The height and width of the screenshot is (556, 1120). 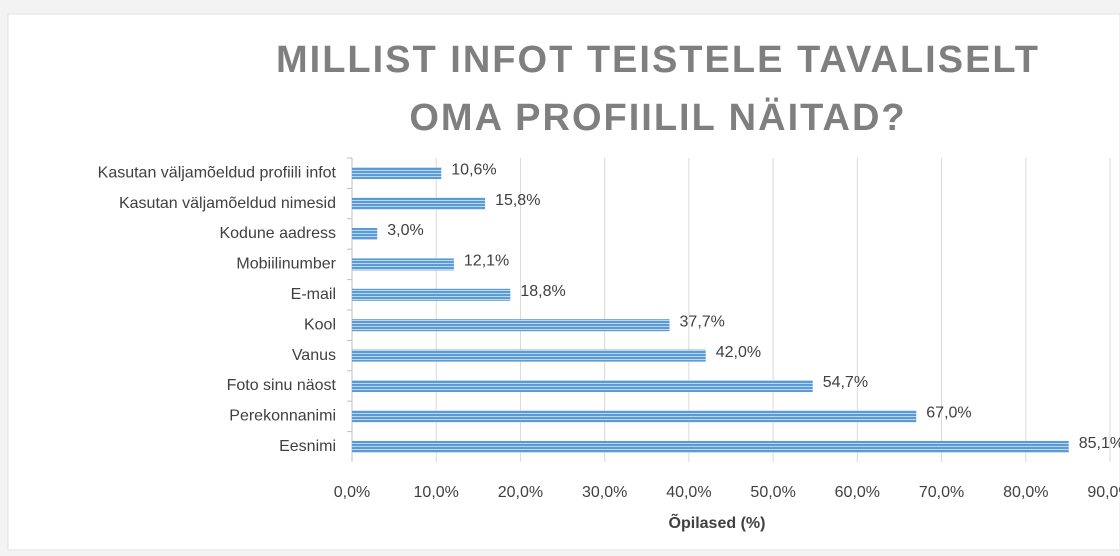 I want to click on x-tick-label: 50,0%, so click(x=772, y=492).